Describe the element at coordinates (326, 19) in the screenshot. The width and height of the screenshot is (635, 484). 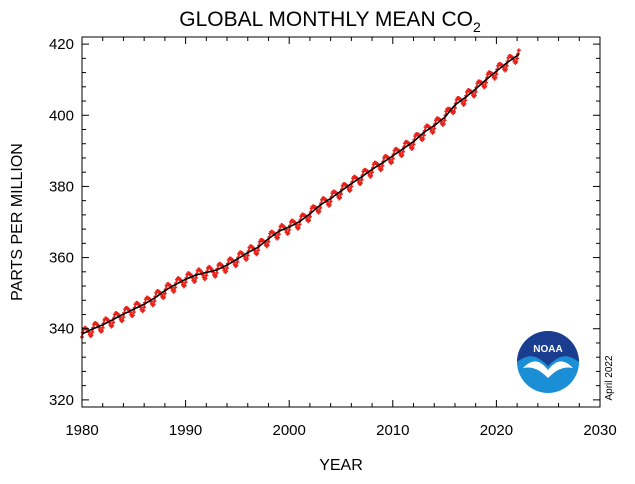
I see `chart-title-main: GLOBAL MONTHLY MEAN CO` at that location.